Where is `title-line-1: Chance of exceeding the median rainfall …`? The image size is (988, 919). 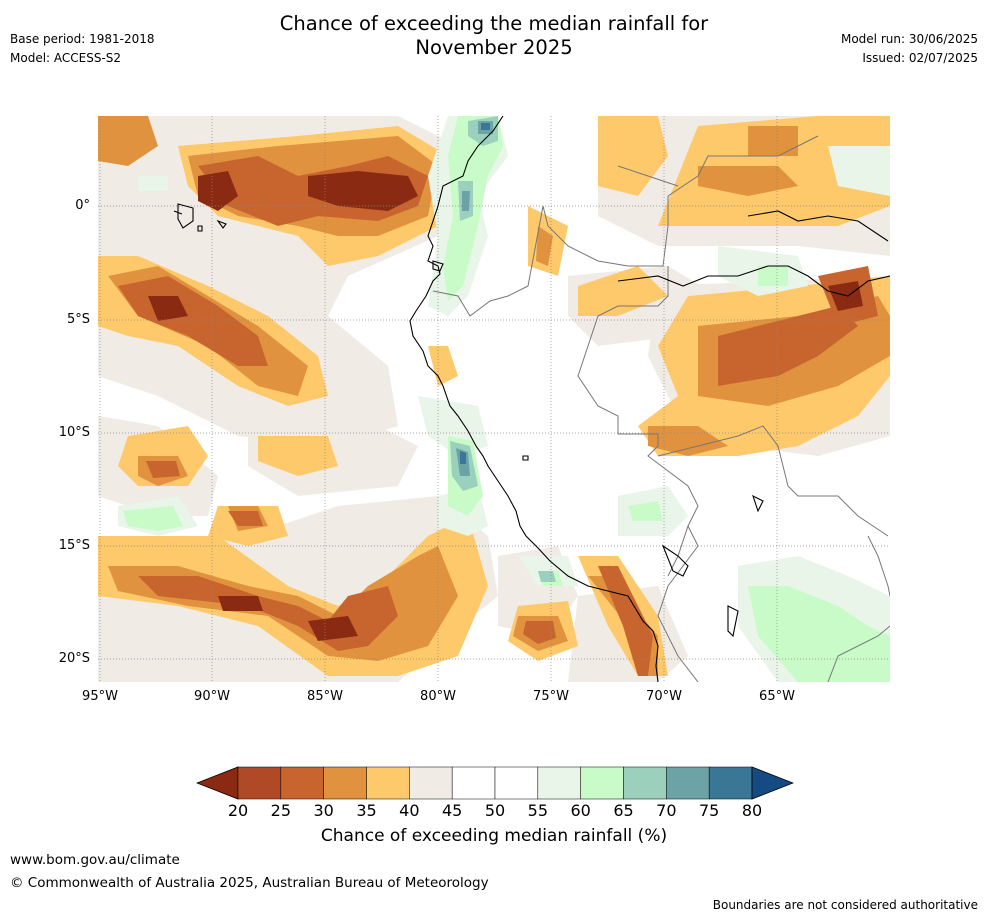 title-line-1: Chance of exceeding the median rainfall … is located at coordinates (494, 23).